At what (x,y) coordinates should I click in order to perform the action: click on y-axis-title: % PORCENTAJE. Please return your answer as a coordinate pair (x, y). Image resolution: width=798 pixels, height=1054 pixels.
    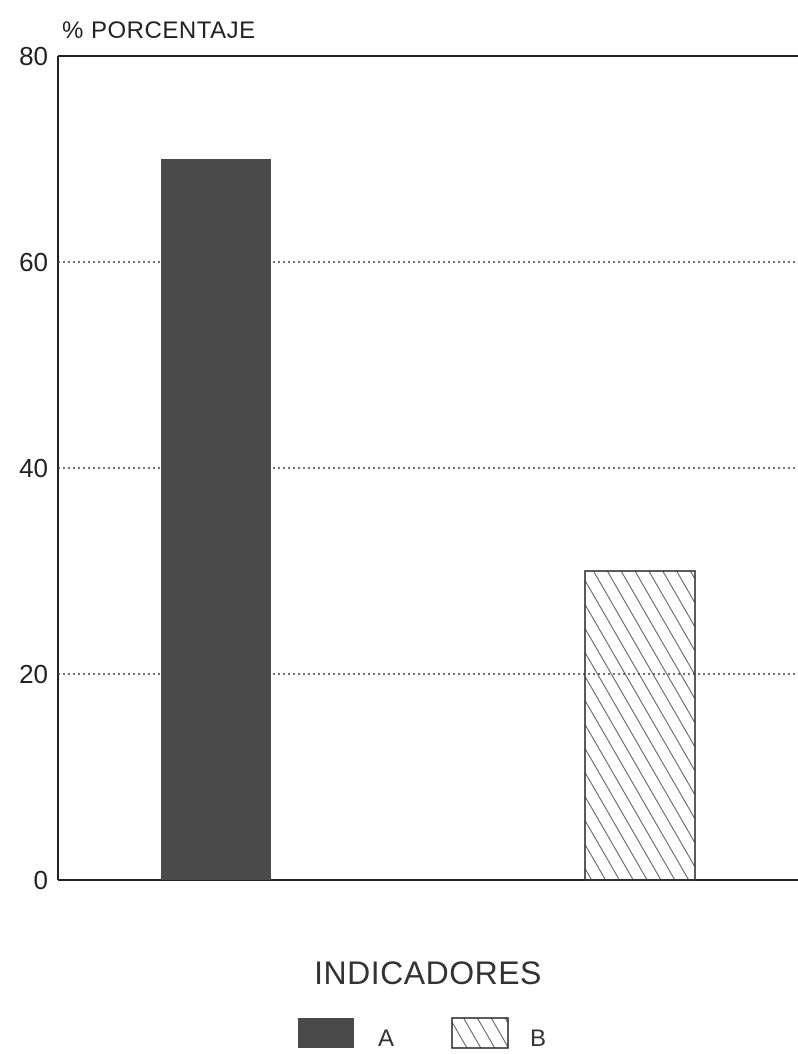
    Looking at the image, I should click on (159, 30).